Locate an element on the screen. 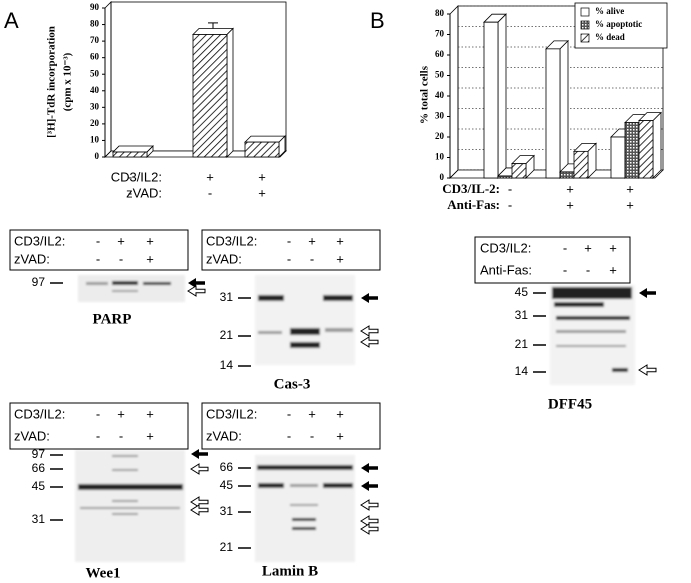 This screenshot has height=583, width=691. mw-marker: 97 is located at coordinates (39, 282).